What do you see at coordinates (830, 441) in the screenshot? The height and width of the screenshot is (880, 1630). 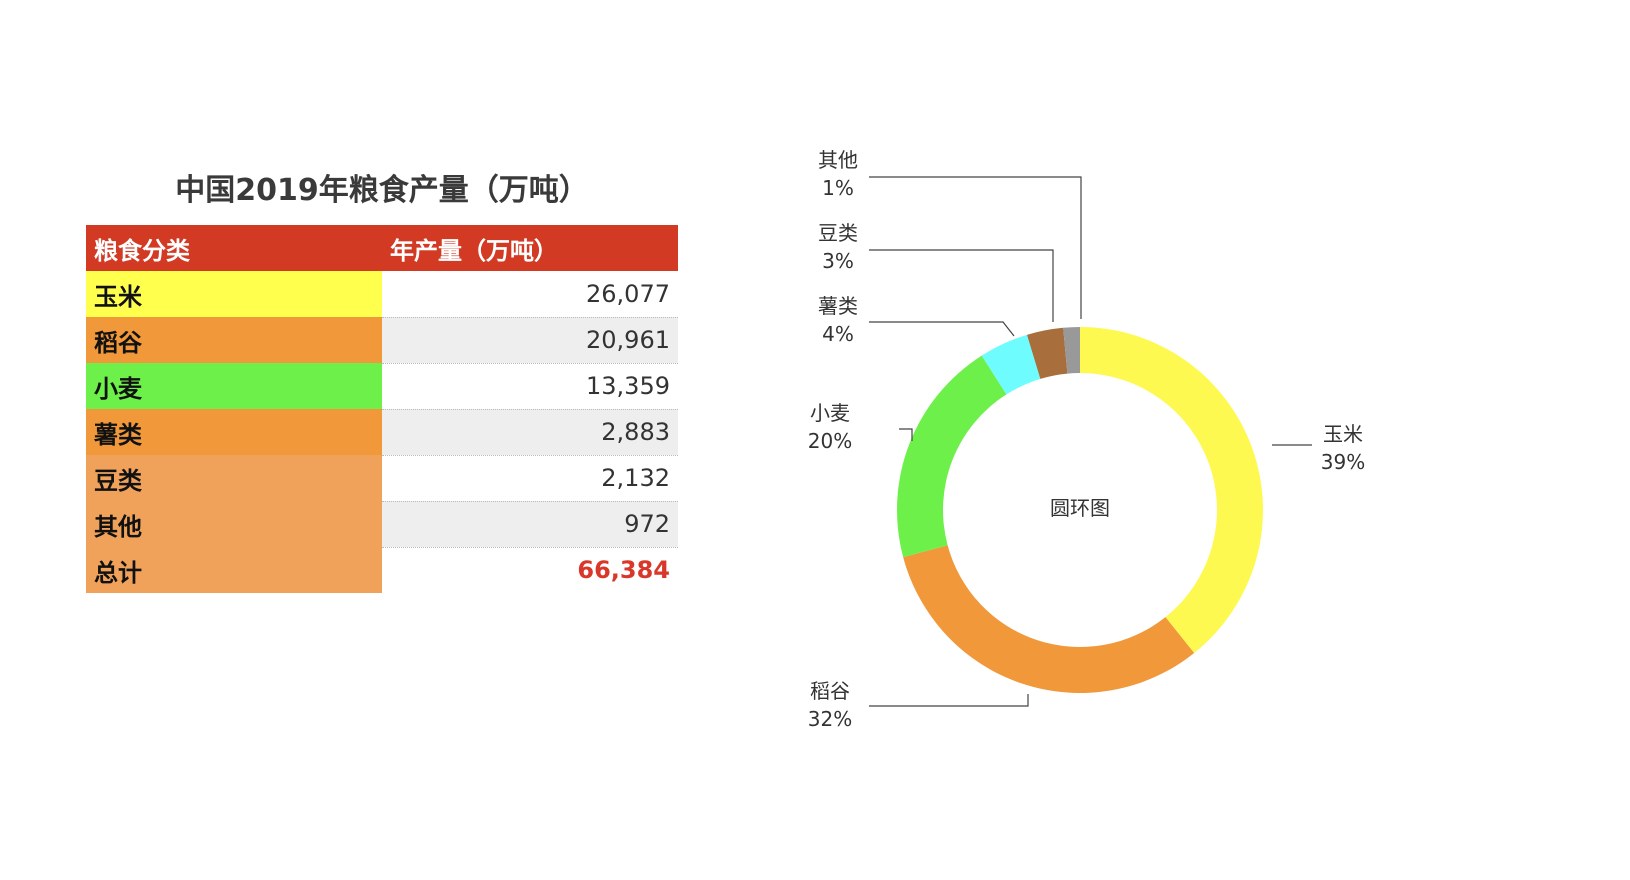 I see `slice-percent-label: 20%` at bounding box center [830, 441].